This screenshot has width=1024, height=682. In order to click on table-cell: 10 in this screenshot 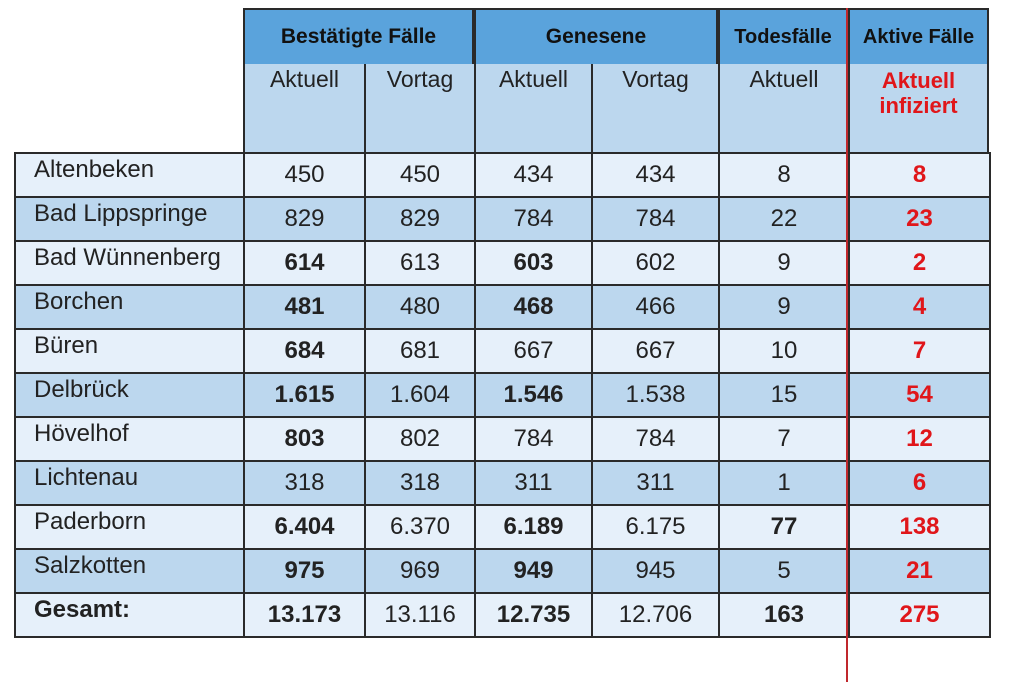, I will do `click(784, 351)`.